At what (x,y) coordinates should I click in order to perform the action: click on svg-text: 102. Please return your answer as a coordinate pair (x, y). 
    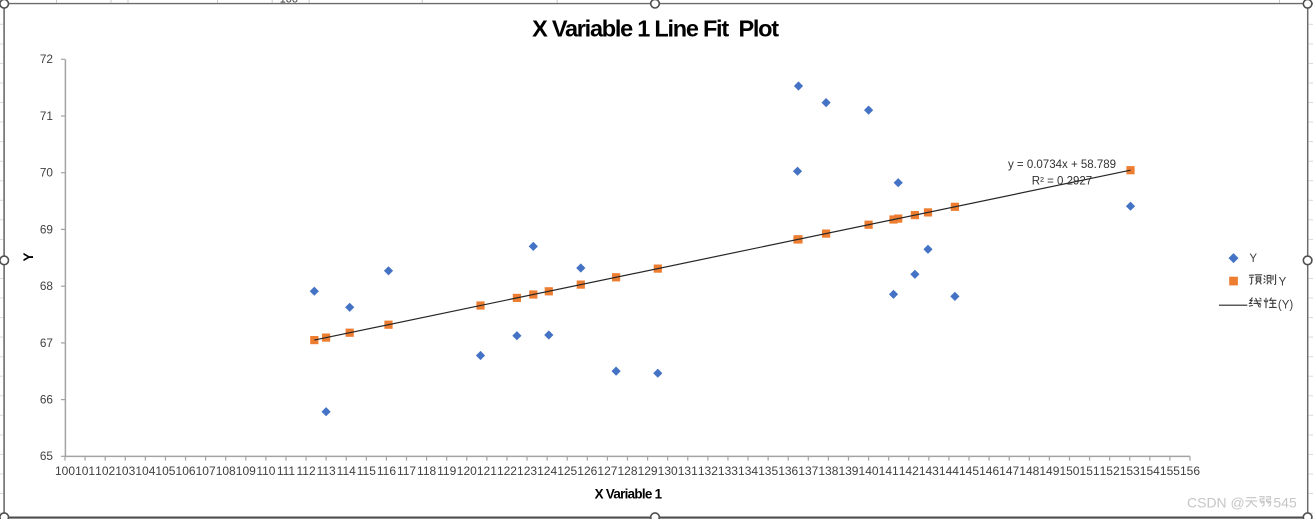
    Looking at the image, I should click on (105, 471).